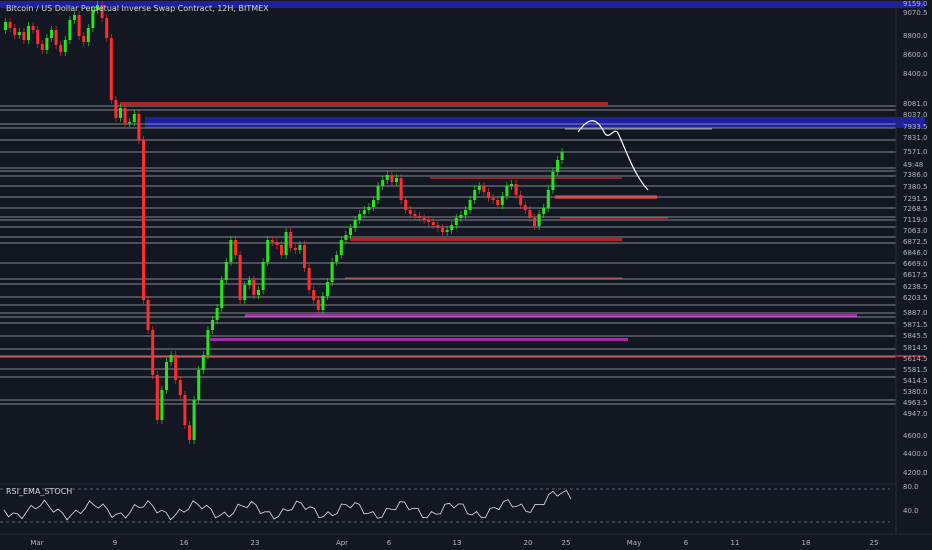 The height and width of the screenshot is (550, 932). I want to click on price-axis-label: 7063.0, so click(915, 231).